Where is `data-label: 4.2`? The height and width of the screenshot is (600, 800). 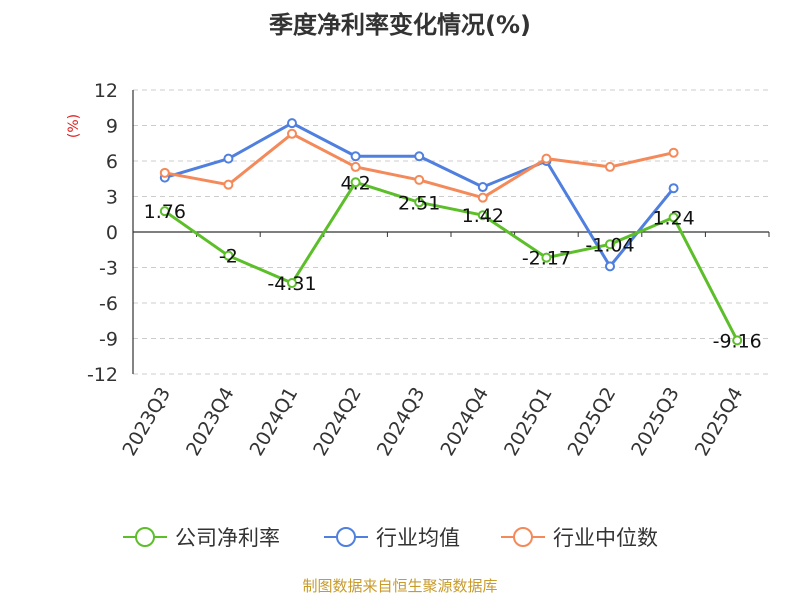 data-label: 4.2 is located at coordinates (355, 183).